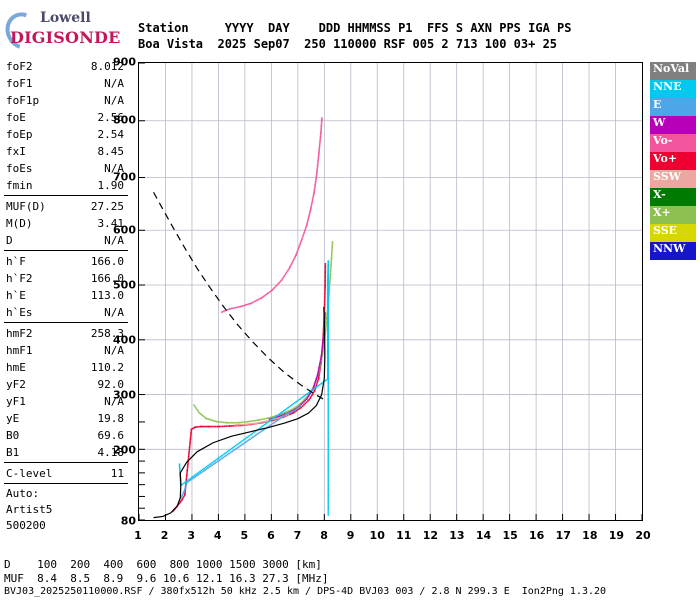  What do you see at coordinates (107, 66) in the screenshot?
I see `param-value: 8.012` at bounding box center [107, 66].